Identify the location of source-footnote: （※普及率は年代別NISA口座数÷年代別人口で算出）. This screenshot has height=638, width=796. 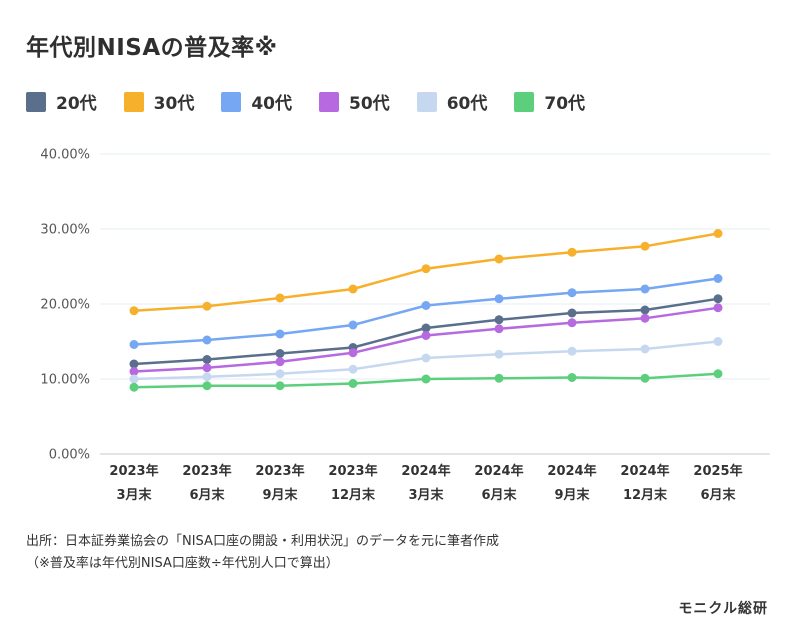
(182, 563).